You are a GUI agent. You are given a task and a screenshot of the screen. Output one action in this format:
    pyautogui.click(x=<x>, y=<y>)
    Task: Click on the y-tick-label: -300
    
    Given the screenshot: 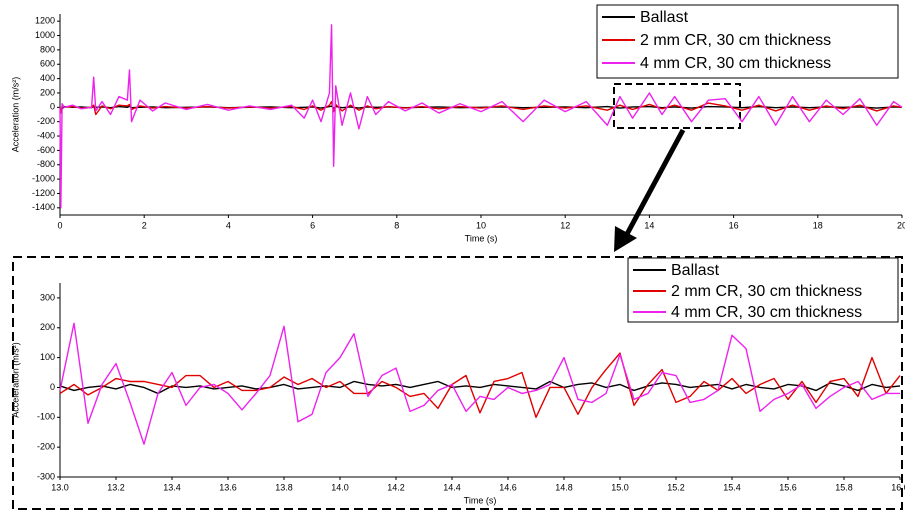 What is the action you would take?
    pyautogui.click(x=46, y=476)
    